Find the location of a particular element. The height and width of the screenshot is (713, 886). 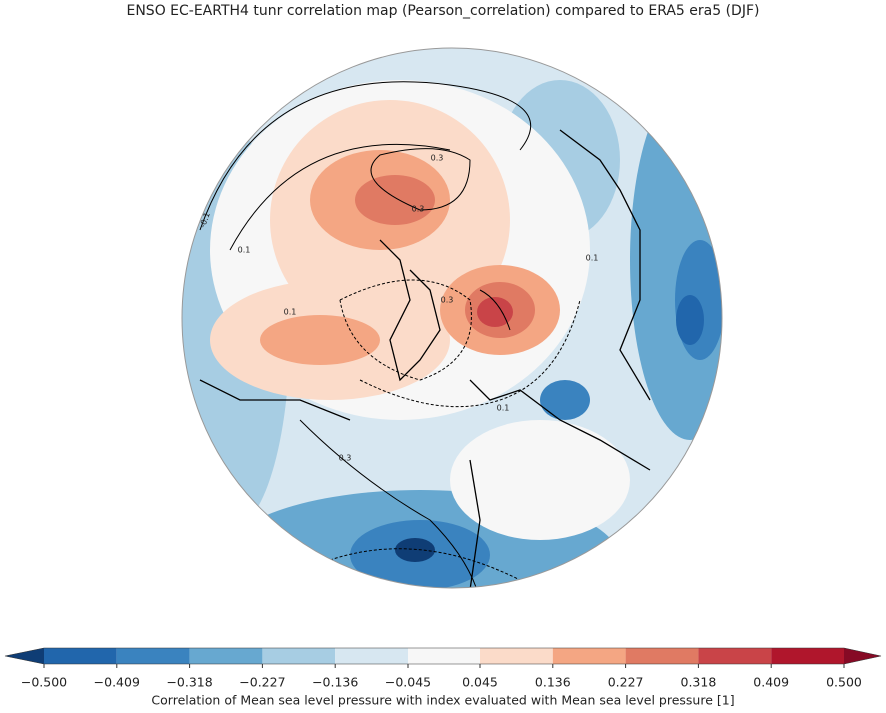

colorbar-tick-label: 0.409 is located at coordinates (771, 682).